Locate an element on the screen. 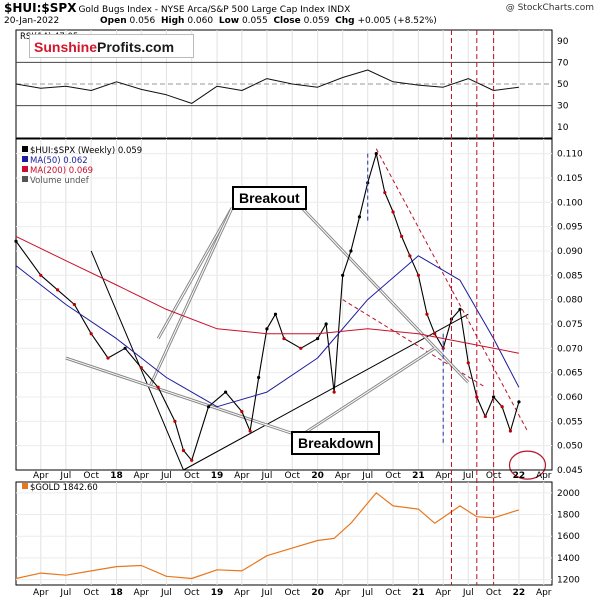 This screenshot has height=600, width=600. close-label: Close is located at coordinates (287, 21).